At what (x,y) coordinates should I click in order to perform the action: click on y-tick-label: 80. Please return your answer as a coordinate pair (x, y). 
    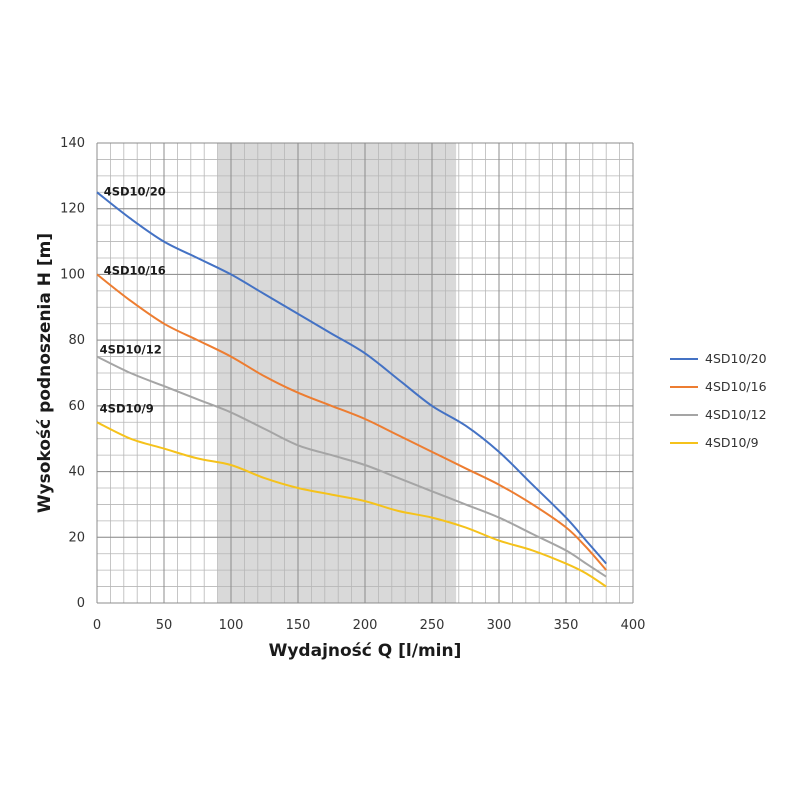
    Looking at the image, I should click on (76, 340).